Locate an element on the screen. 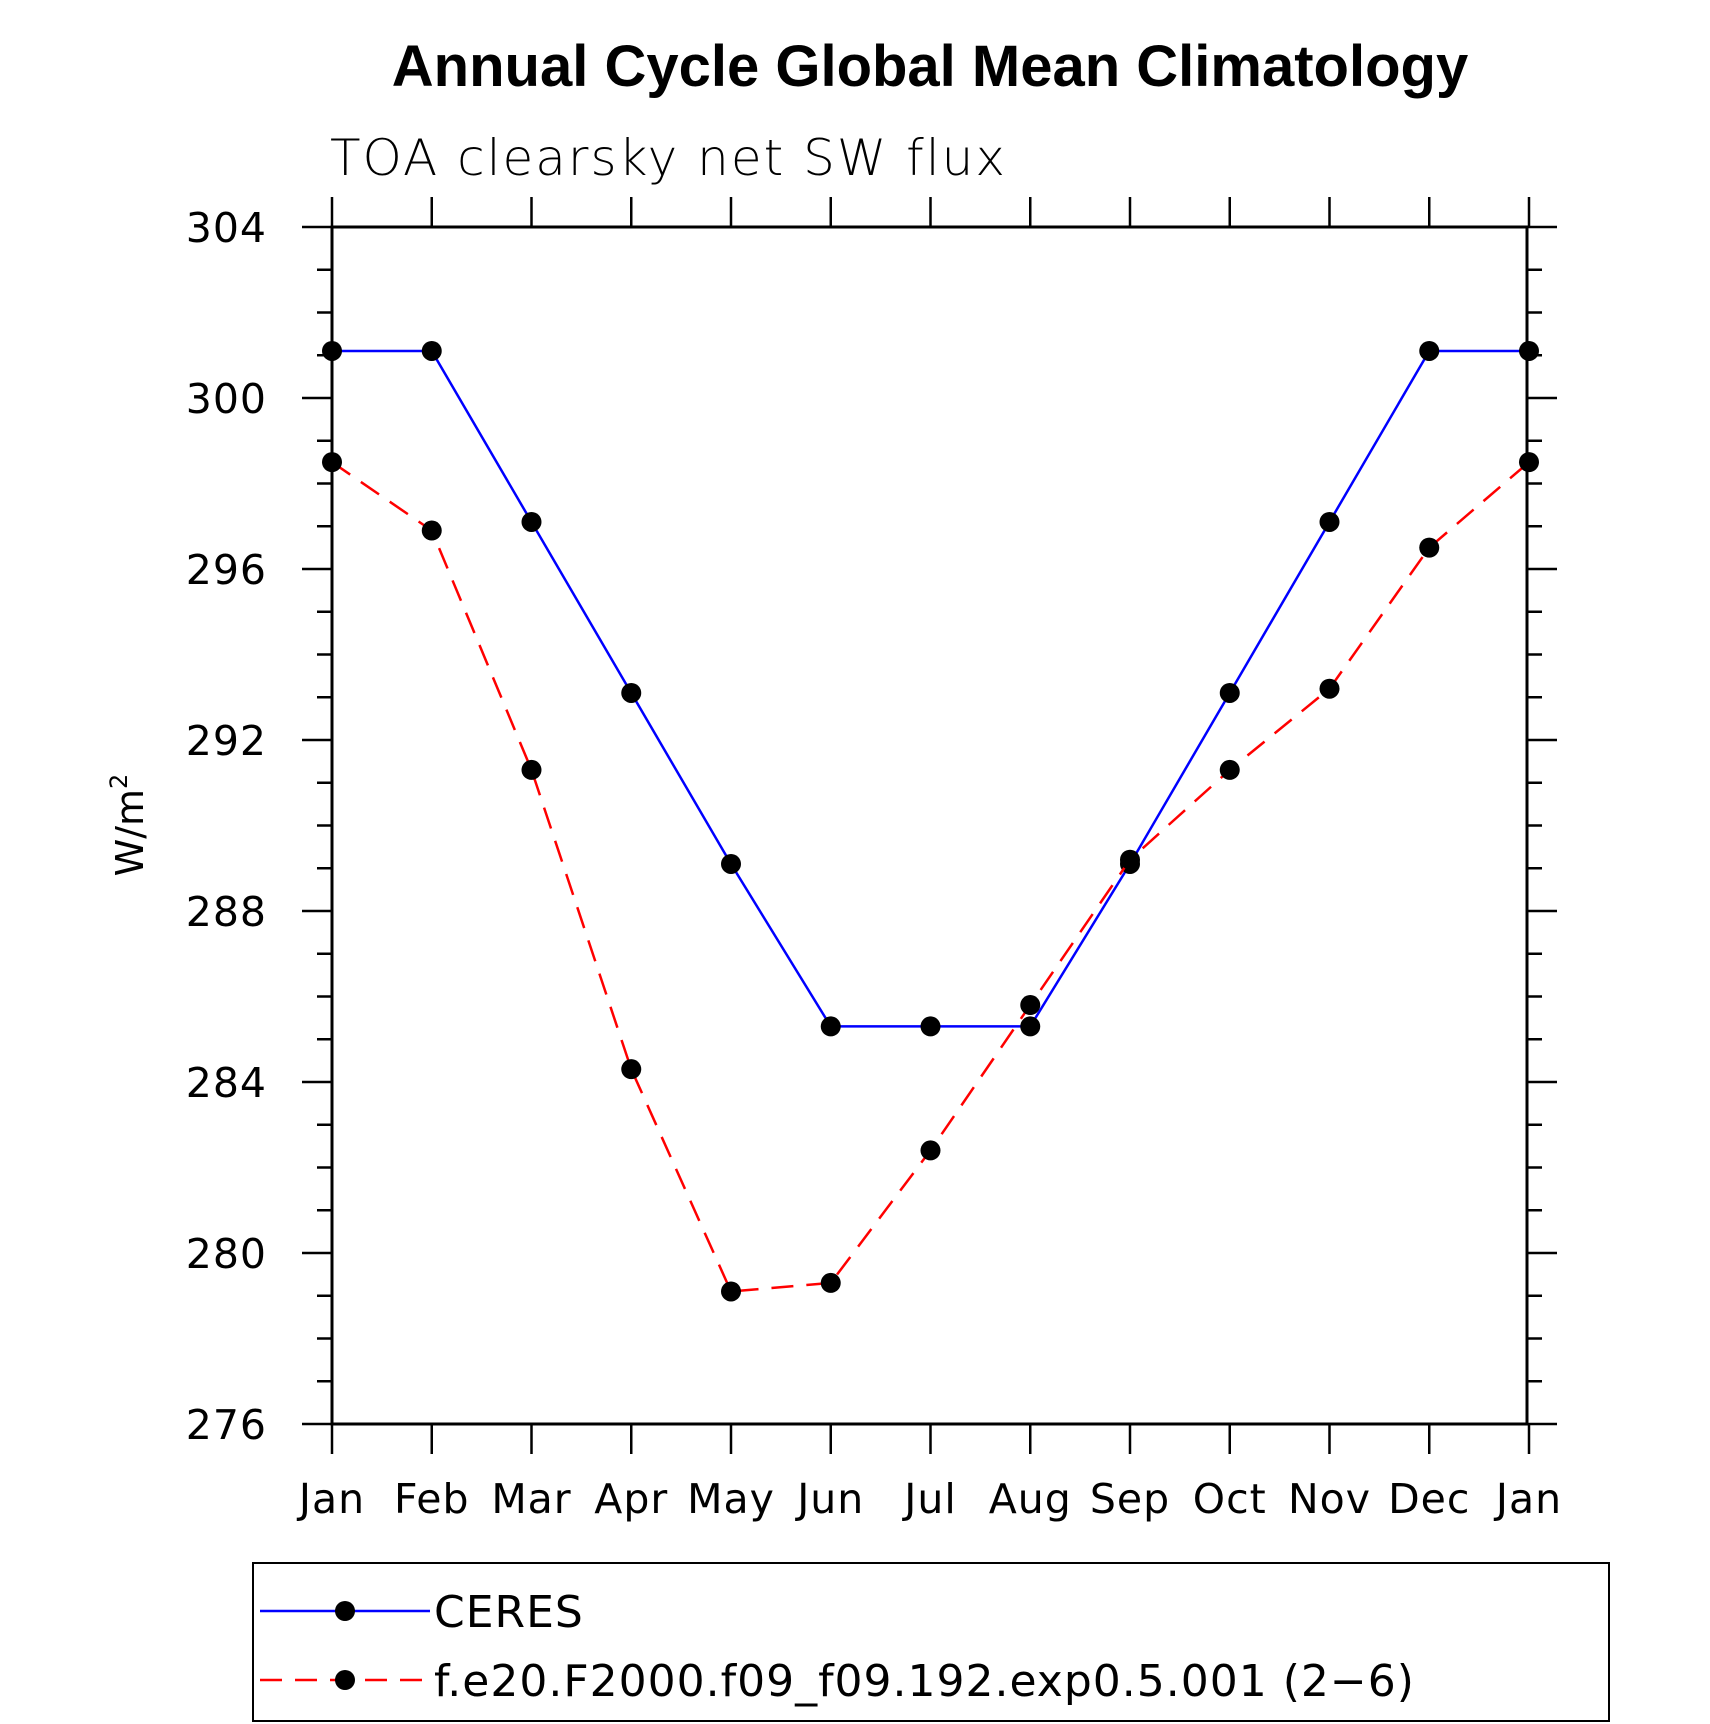 The width and height of the screenshot is (1710, 1724). legend-box is located at coordinates (931, 1642).